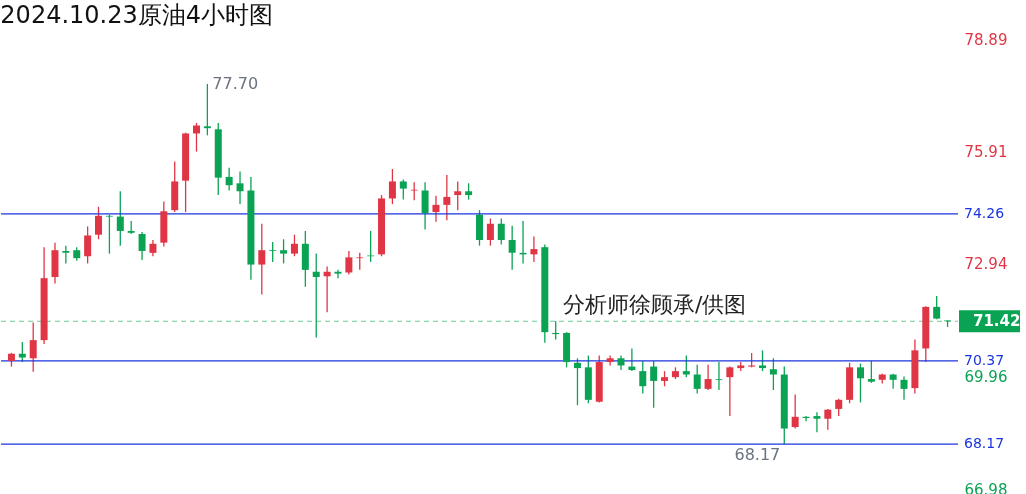 The width and height of the screenshot is (1026, 494). Describe the element at coordinates (757, 455) in the screenshot. I see `annotation: 68.17` at that location.